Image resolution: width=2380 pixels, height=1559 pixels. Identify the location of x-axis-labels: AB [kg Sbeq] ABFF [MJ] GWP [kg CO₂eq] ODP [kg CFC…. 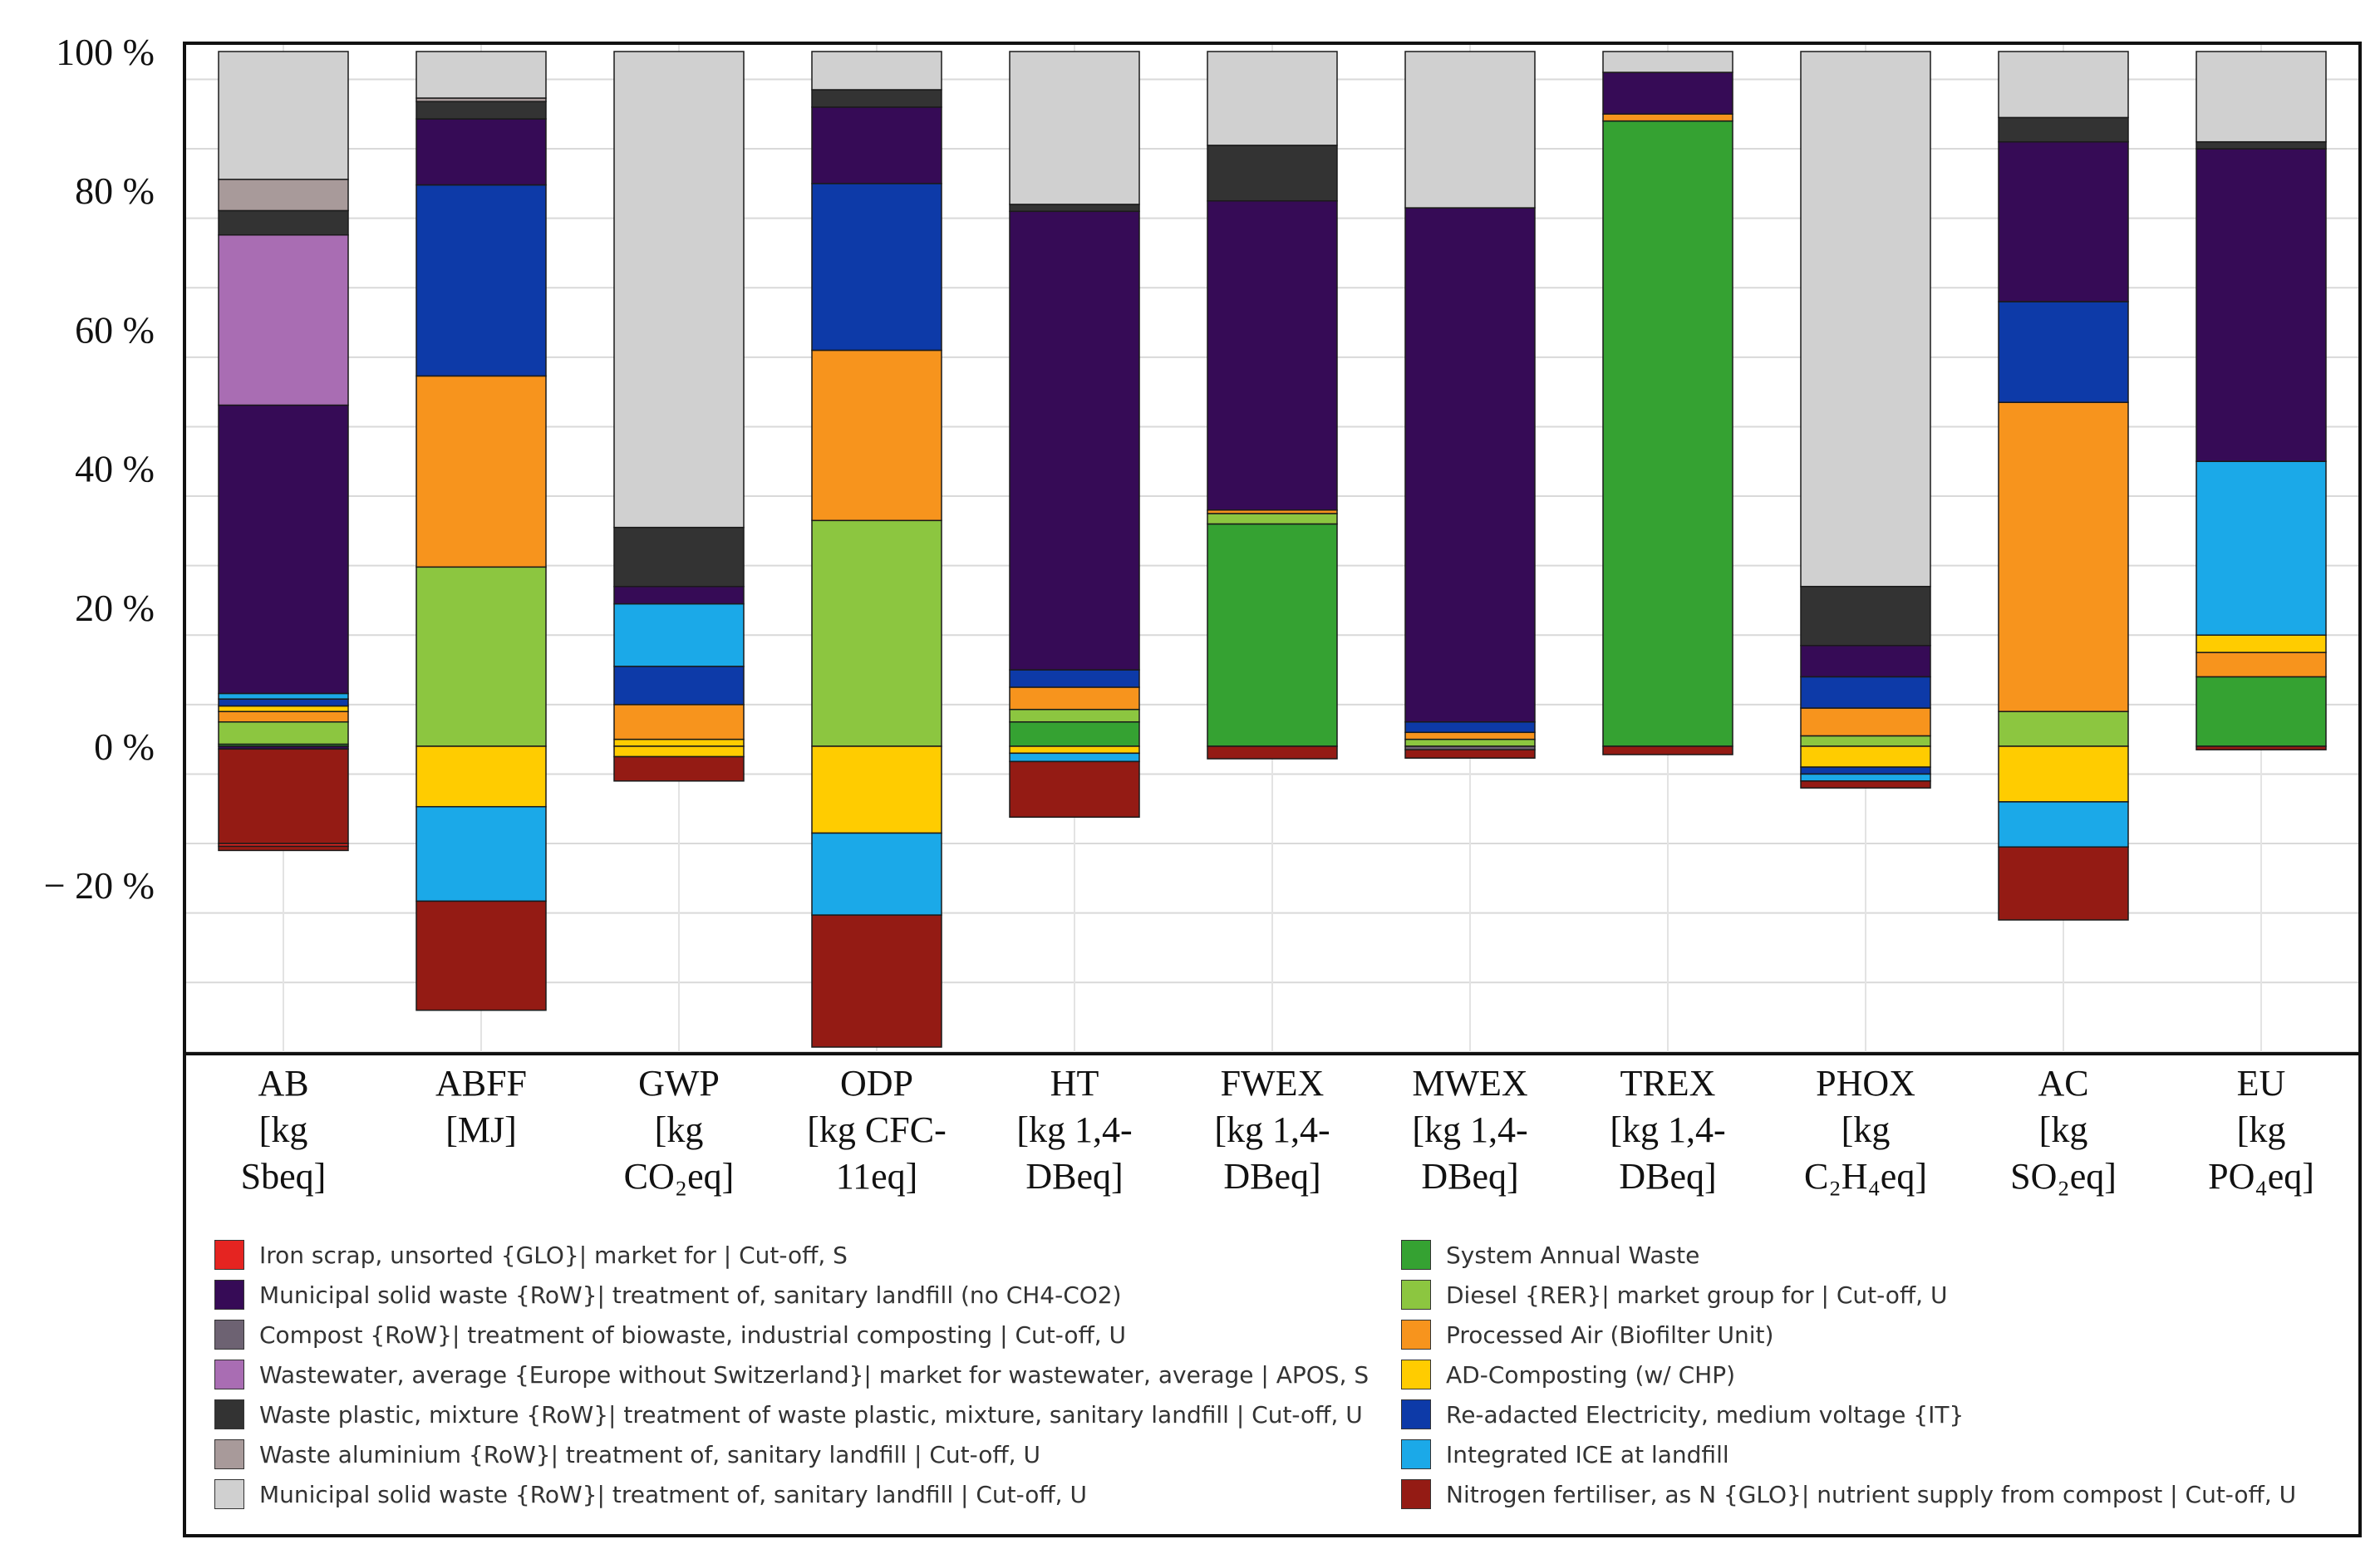
(1277, 1130).